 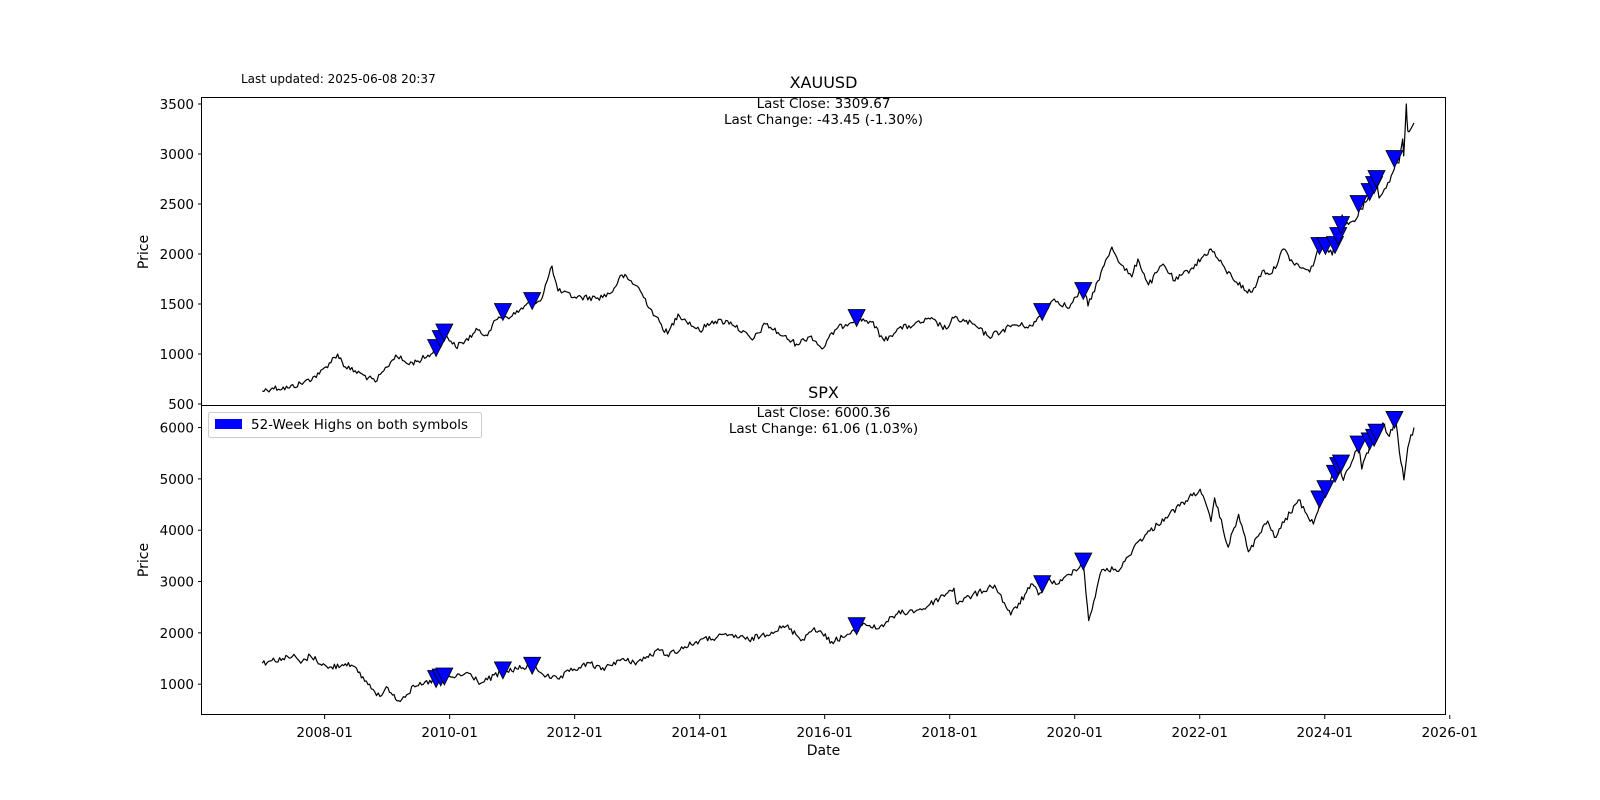 What do you see at coordinates (823, 120) in the screenshot?
I see `xauusd-last-change: Last Change: -43.45 (-1.30%)` at bounding box center [823, 120].